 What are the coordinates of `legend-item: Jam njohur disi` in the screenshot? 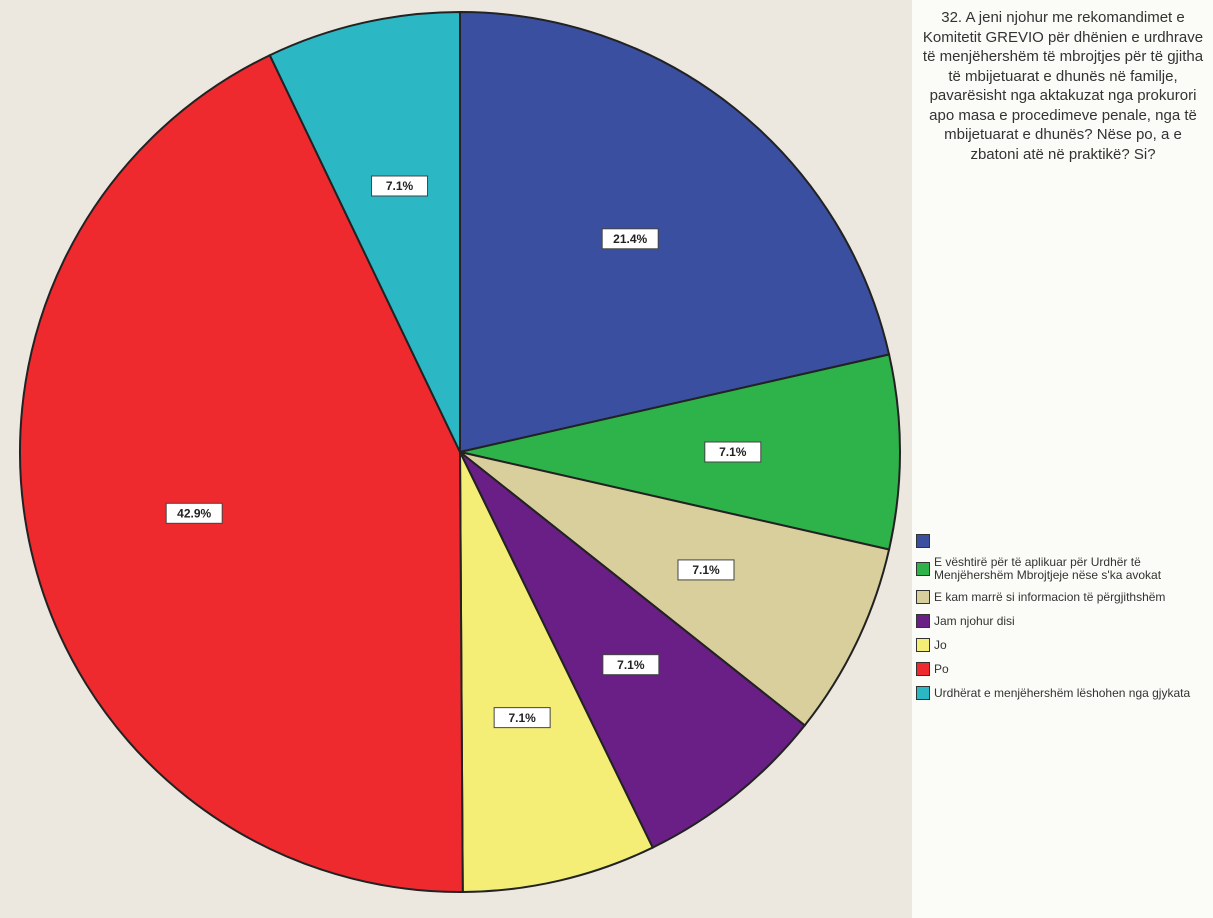 It's located at (1064, 621).